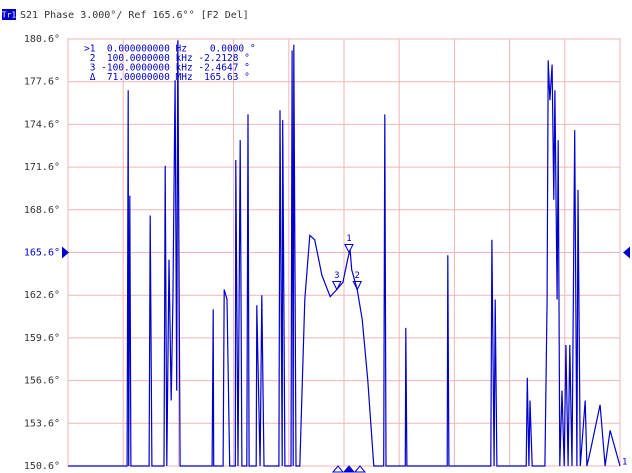 This screenshot has width=632, height=473. Describe the element at coordinates (348, 239) in the screenshot. I see `marker-label: 1` at that location.